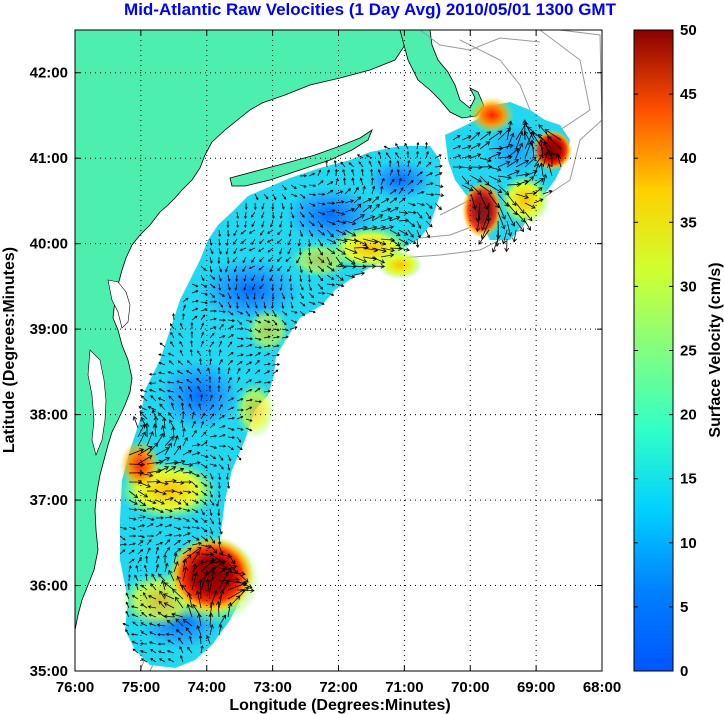 This screenshot has width=724, height=714. I want to click on y-tick-label: 37:00, so click(49, 500).